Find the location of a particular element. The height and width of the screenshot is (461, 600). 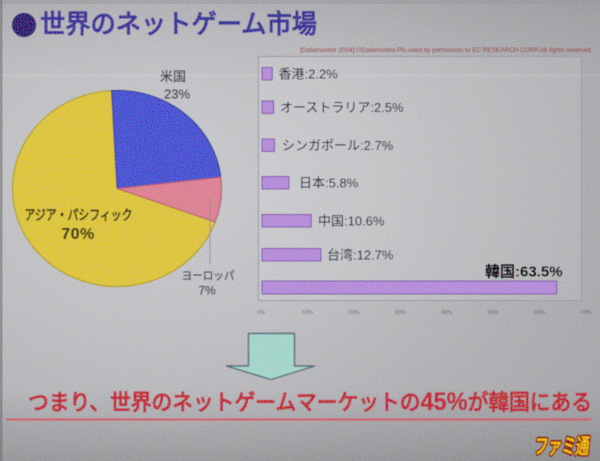

svg-text: 60% is located at coordinates (539, 313).